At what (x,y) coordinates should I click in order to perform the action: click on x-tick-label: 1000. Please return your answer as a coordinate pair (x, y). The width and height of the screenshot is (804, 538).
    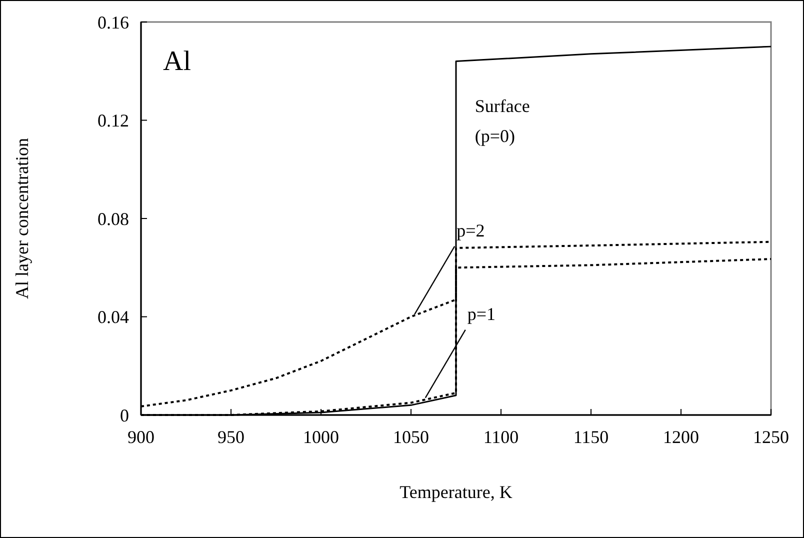
    Looking at the image, I should click on (321, 437).